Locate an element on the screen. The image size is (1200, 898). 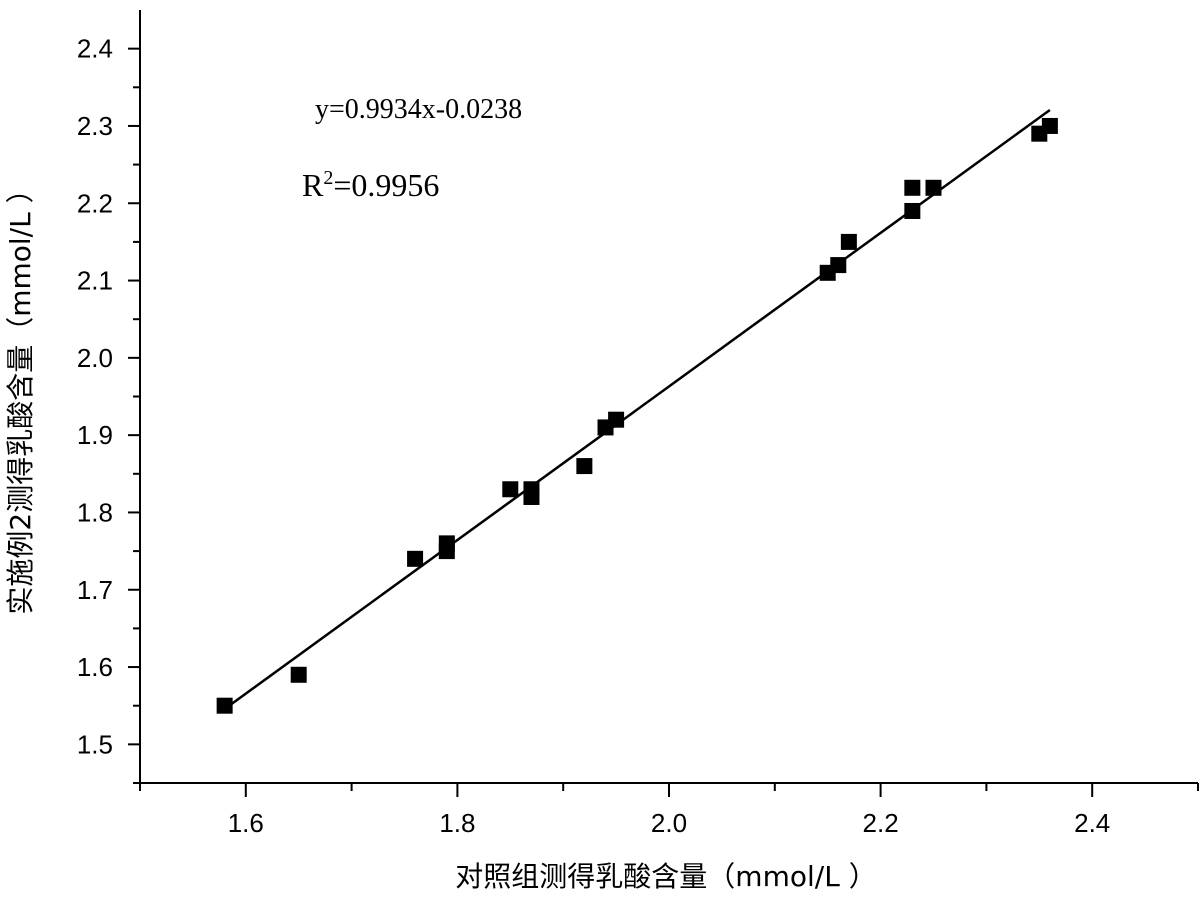
y-tick-label: 1.9 is located at coordinates (95, 435).